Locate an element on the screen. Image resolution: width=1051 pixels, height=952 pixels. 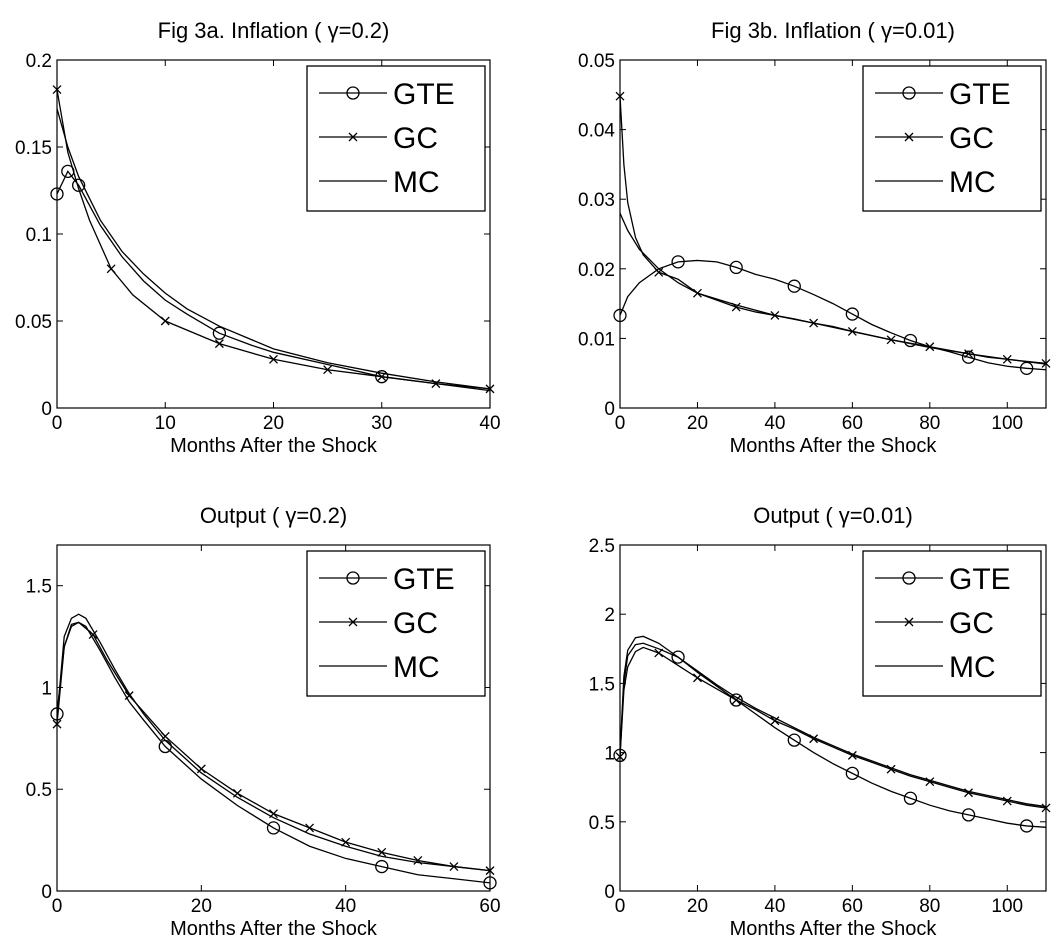
x-tick-label: 30 is located at coordinates (381, 423).